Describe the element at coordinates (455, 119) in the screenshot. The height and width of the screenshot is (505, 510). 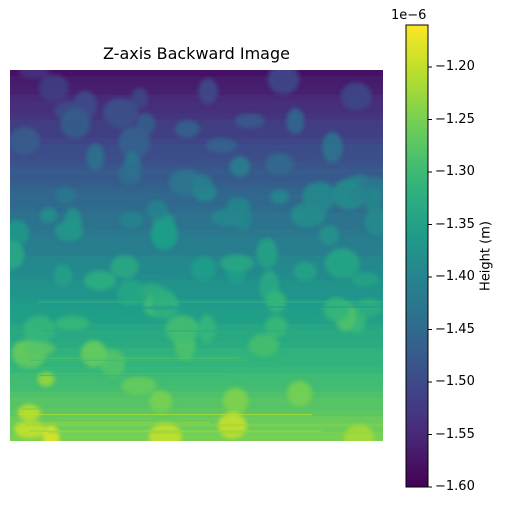
I see `colorbar-tick-label: −1.25` at that location.